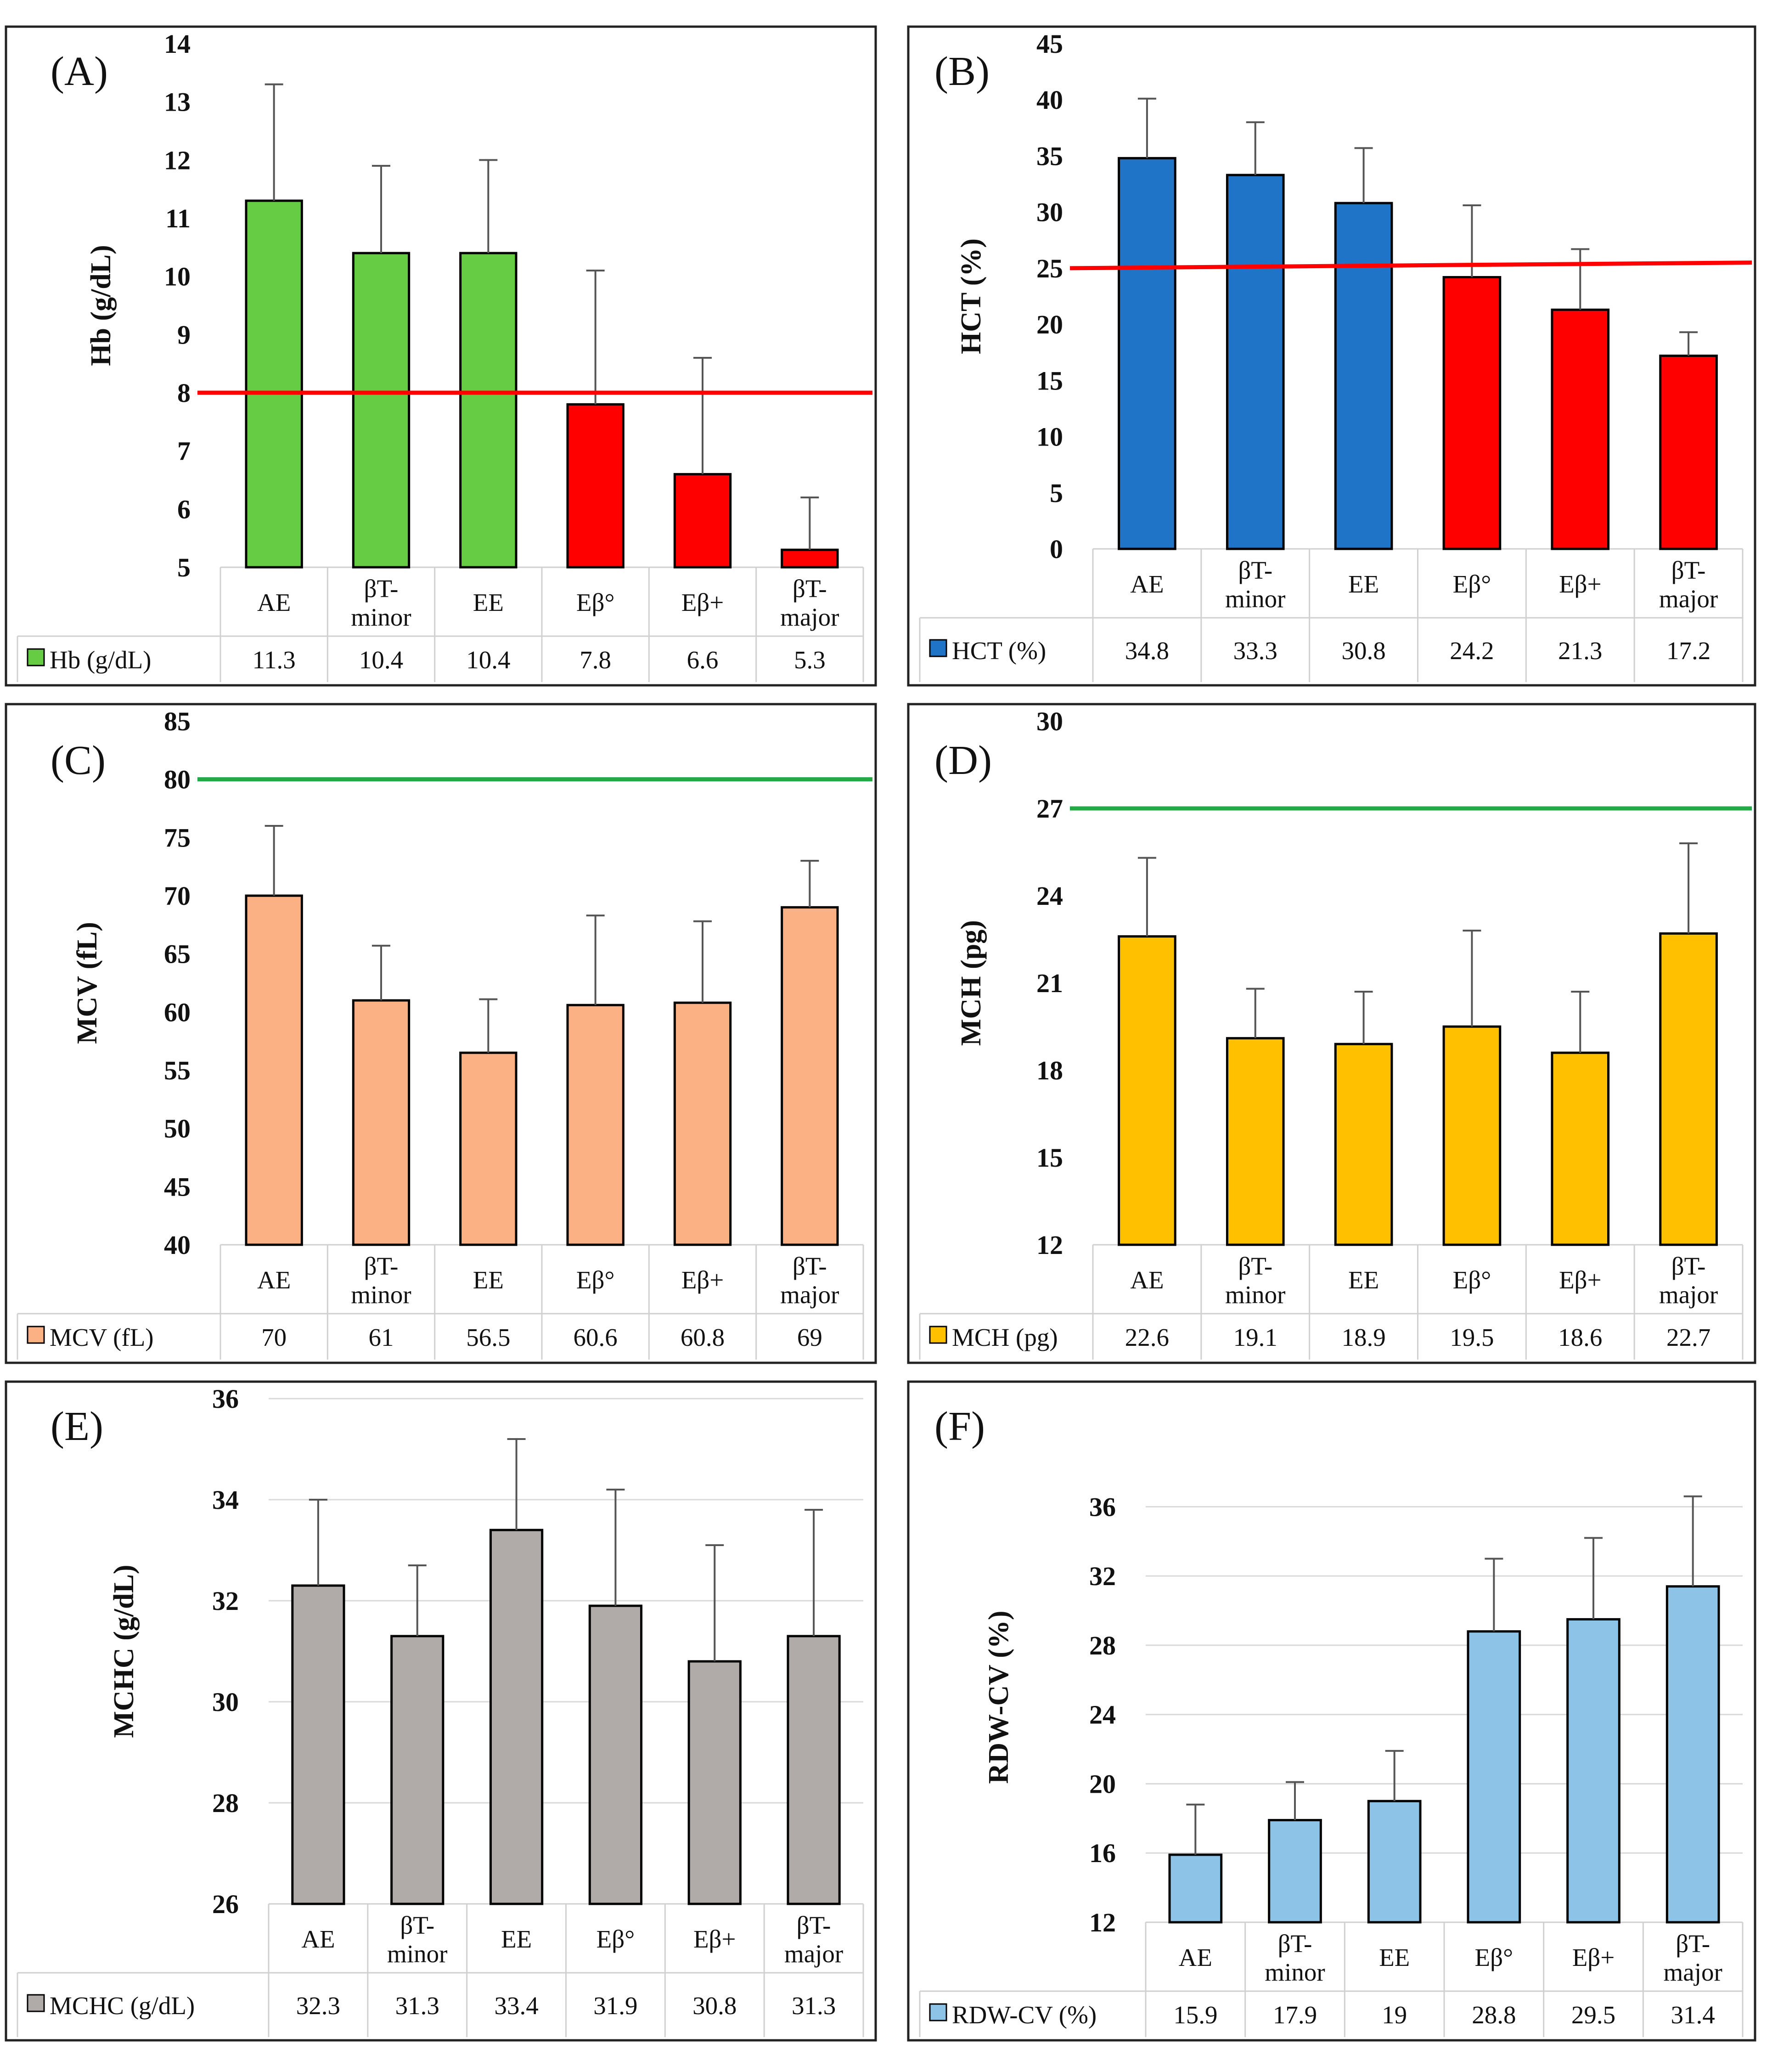 This screenshot has height=2072, width=1778. Describe the element at coordinates (1049, 1070) in the screenshot. I see `y-tick-label-2: 18` at that location.